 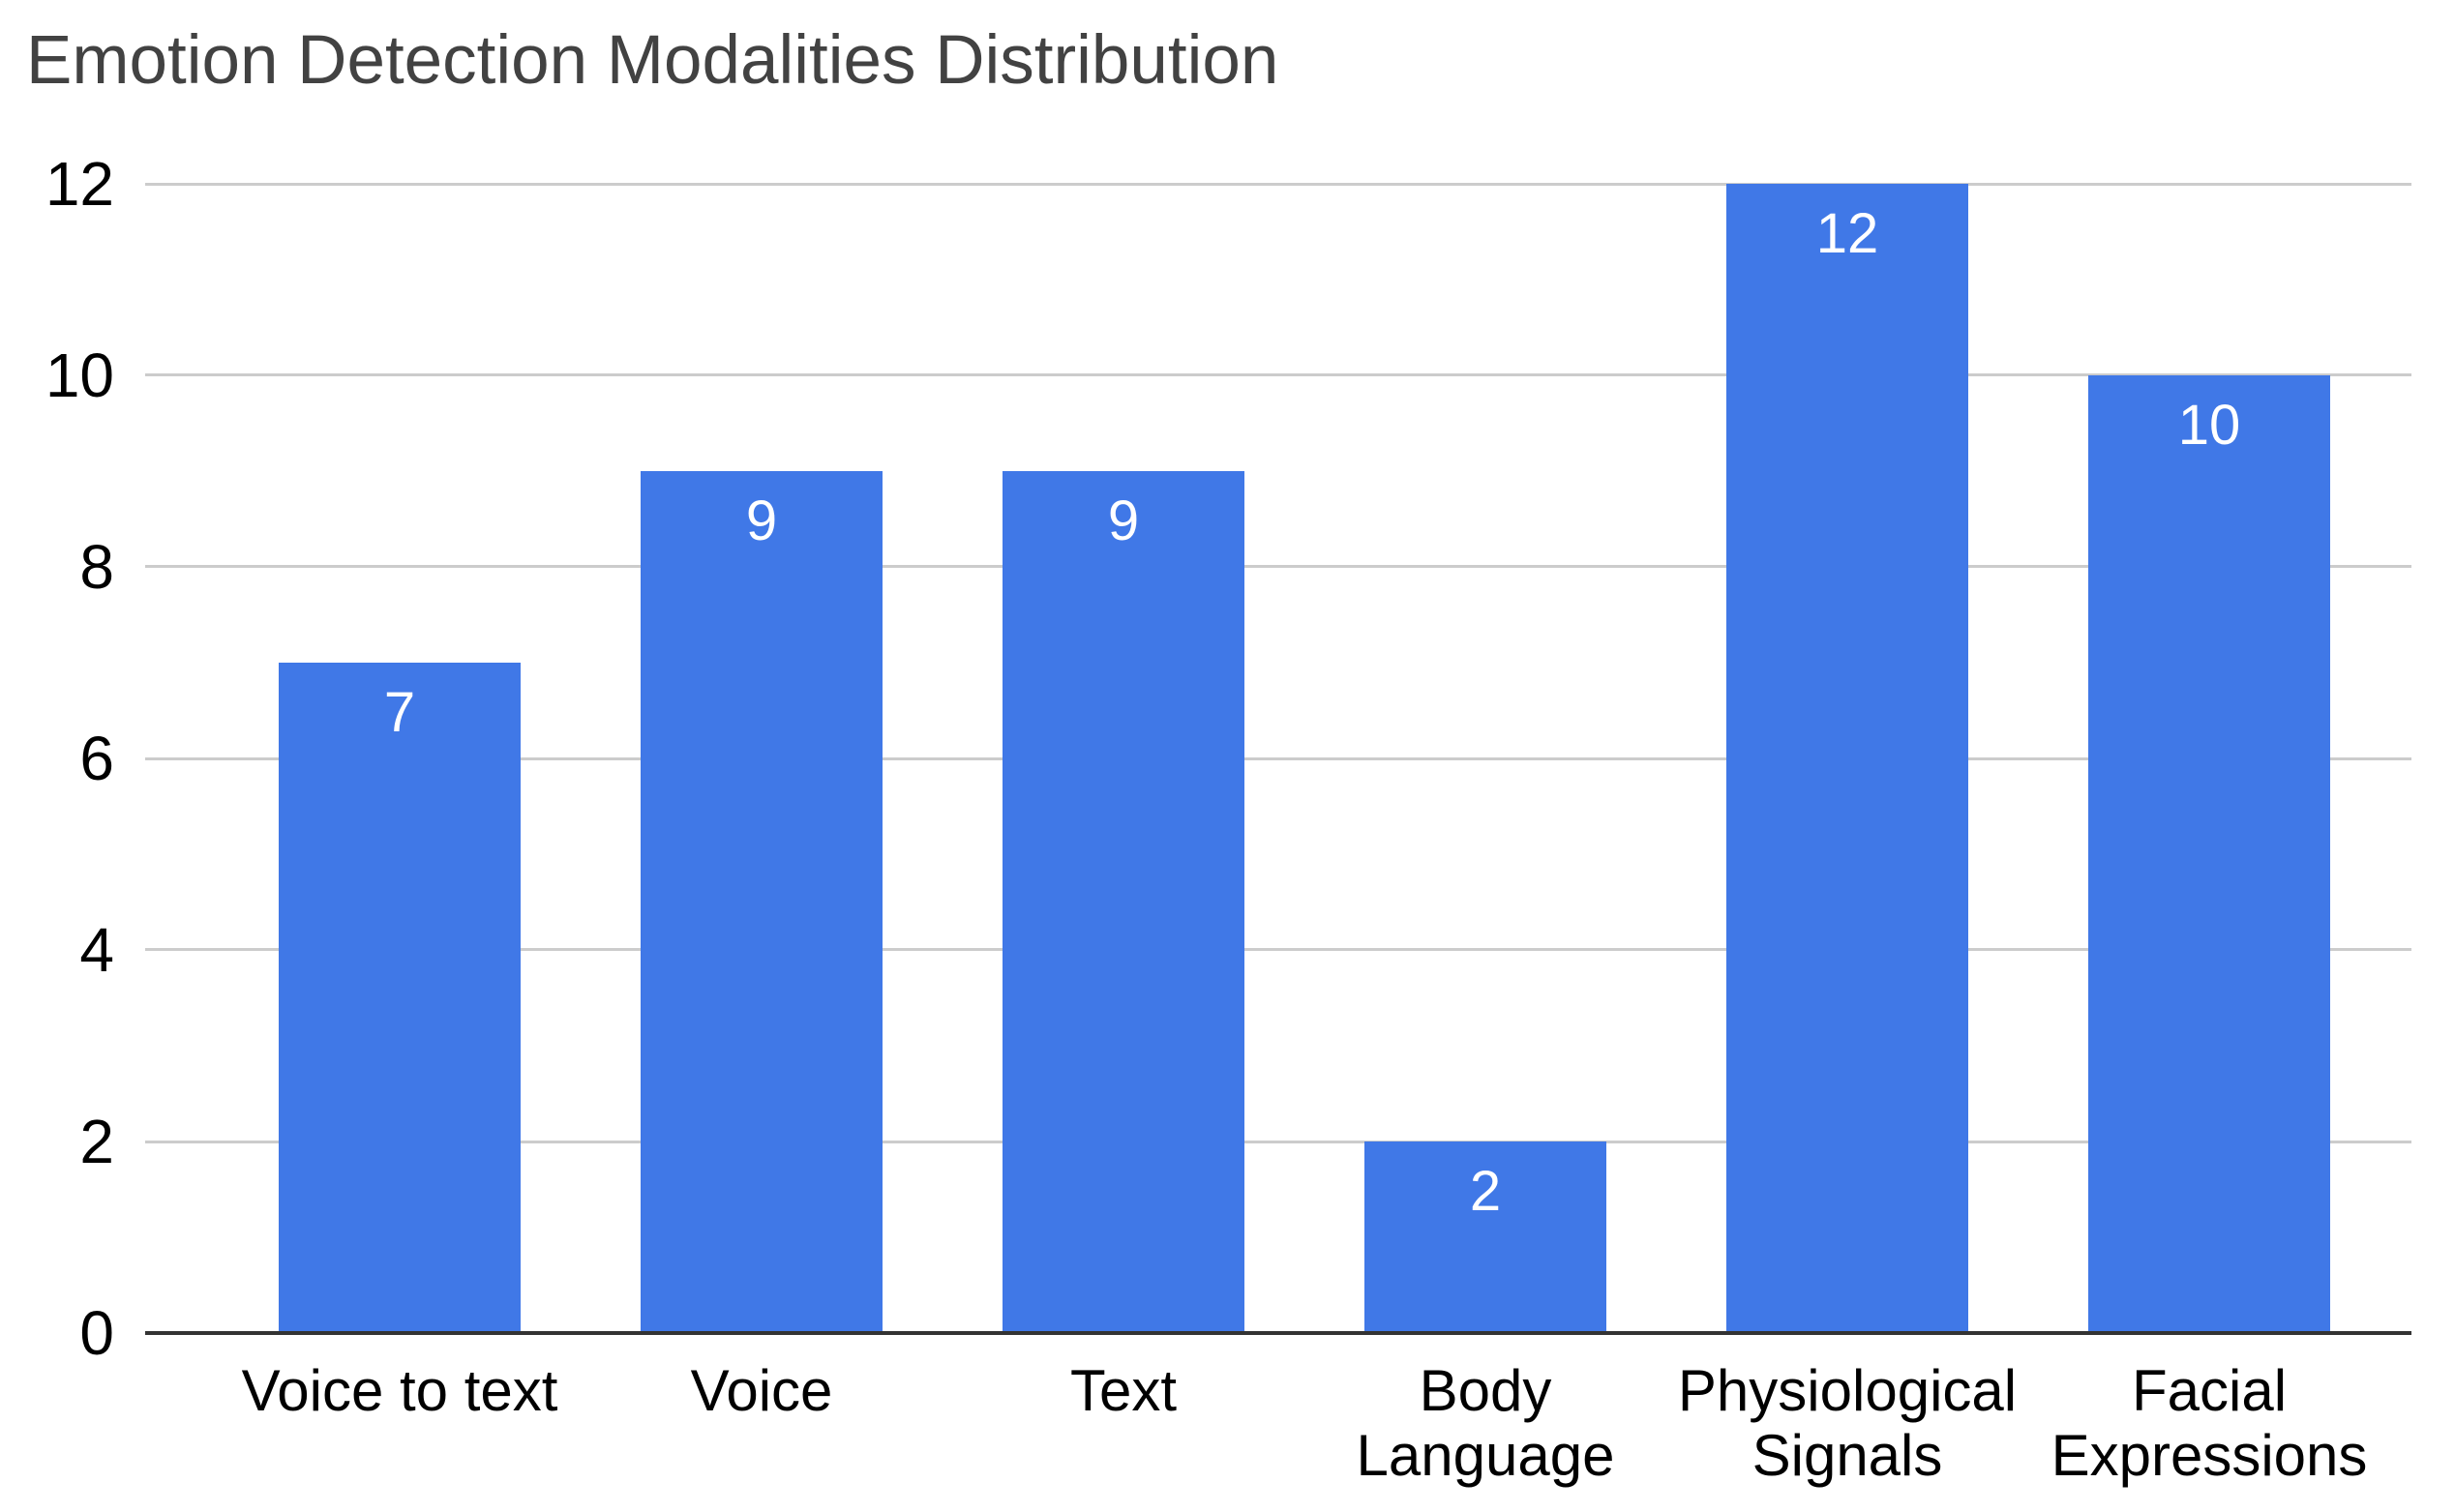 I want to click on x-category-label-voice-to-text: Voice to text, so click(x=400, y=1390).